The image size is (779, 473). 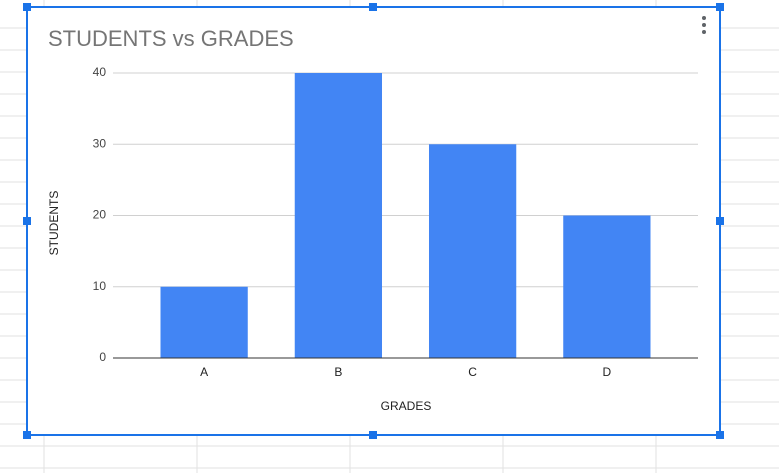 What do you see at coordinates (54, 223) in the screenshot?
I see `y-axis-label: STUDENTS` at bounding box center [54, 223].